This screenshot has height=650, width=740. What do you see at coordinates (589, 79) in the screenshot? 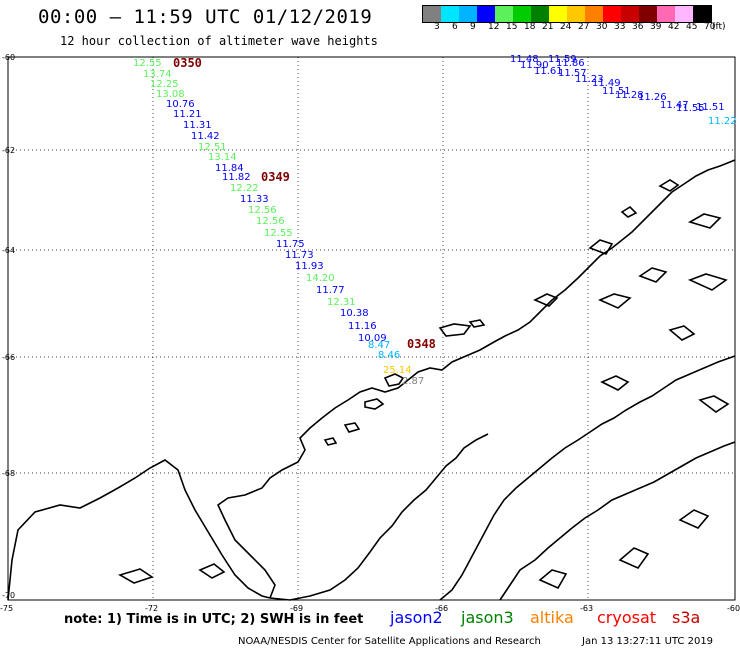
I see `wave-height-label: 11.23` at bounding box center [589, 79].